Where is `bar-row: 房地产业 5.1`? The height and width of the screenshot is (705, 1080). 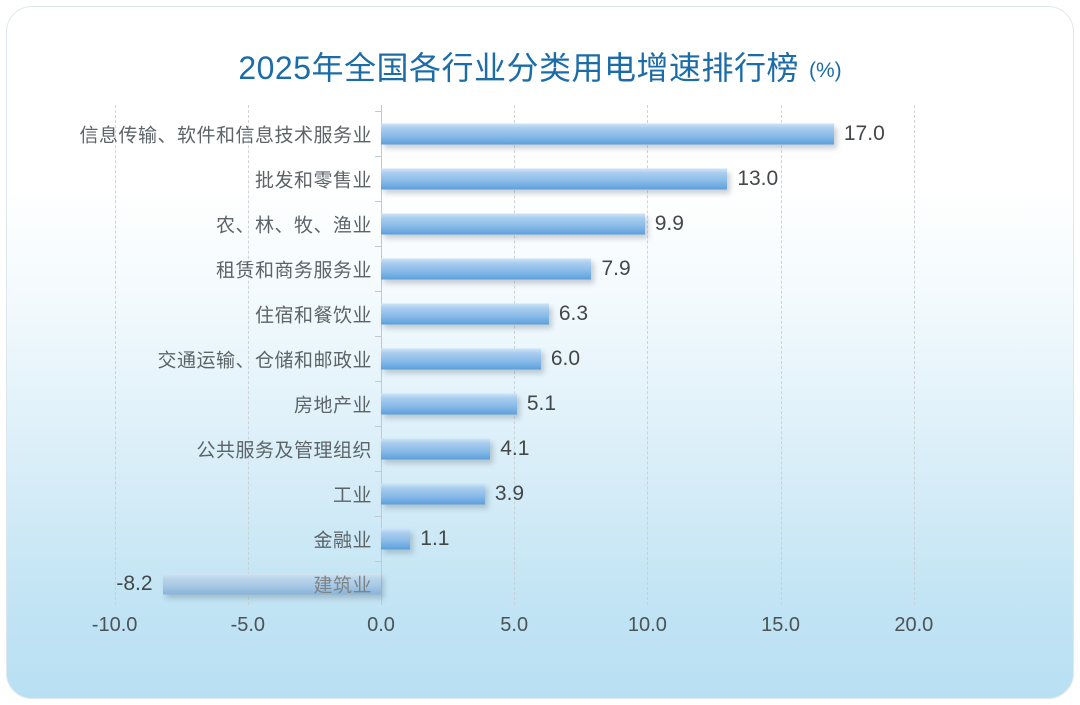 bar-row: 房地产业 5.1 is located at coordinates (540, 403).